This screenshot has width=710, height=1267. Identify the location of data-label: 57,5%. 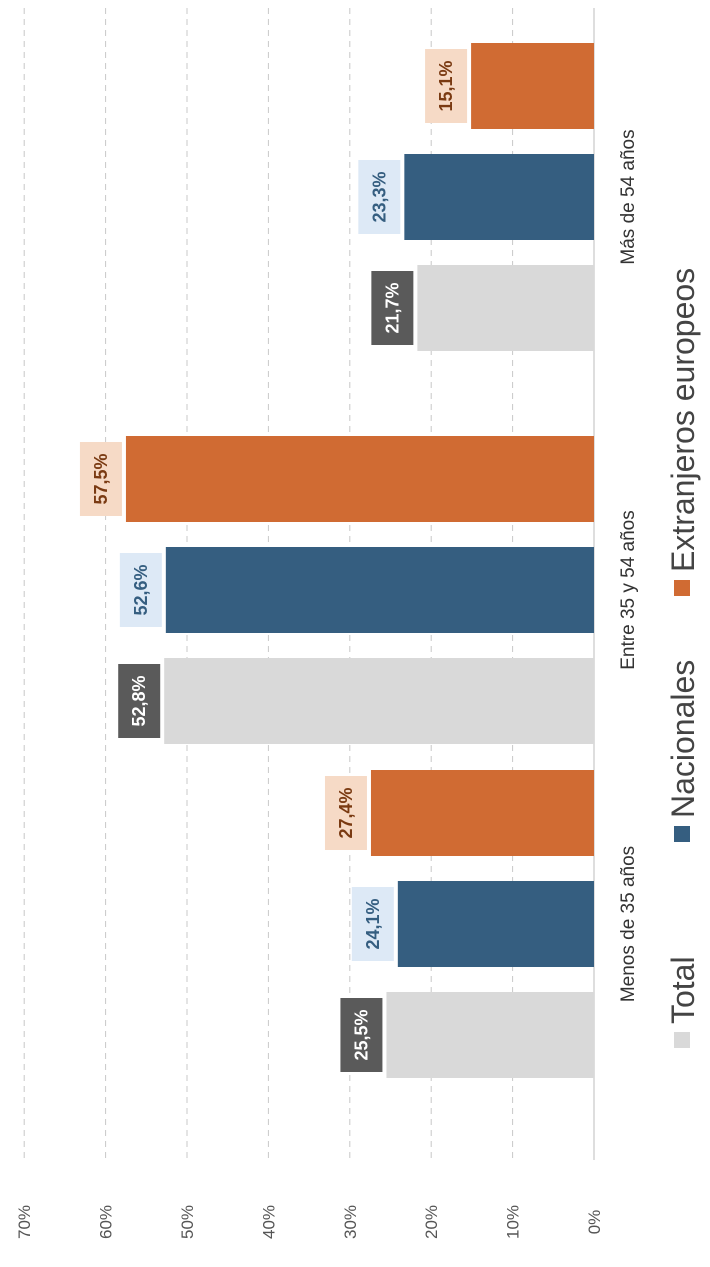
(101, 478).